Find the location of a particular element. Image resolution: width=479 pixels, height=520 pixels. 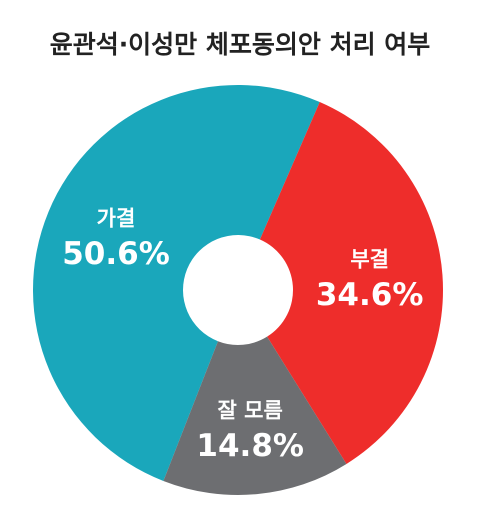

value-label: 34.6% is located at coordinates (370, 295).